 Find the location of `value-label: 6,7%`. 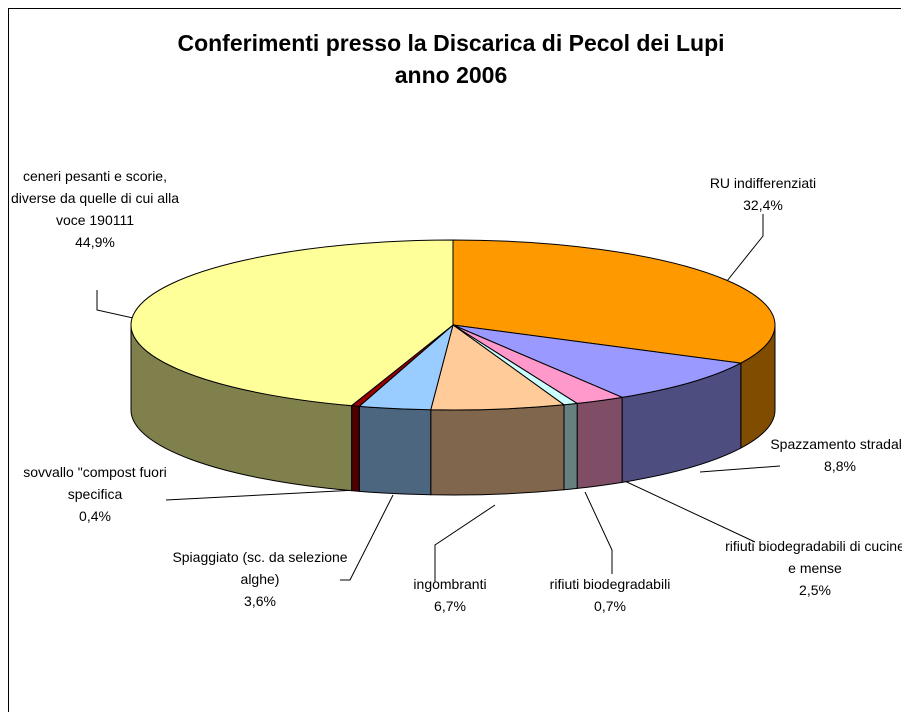

value-label: 6,7% is located at coordinates (450, 606).